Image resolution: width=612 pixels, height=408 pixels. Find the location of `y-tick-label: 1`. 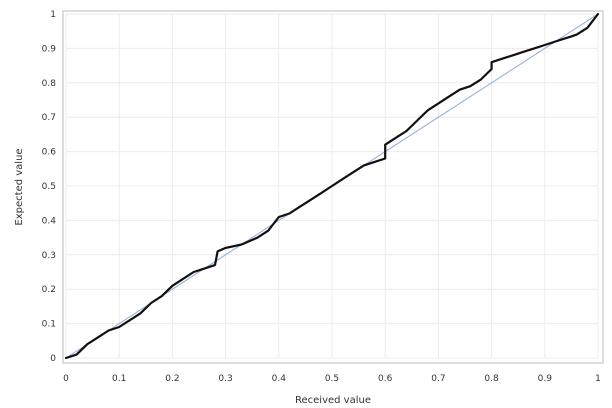

y-tick-label: 1 is located at coordinates (53, 15).